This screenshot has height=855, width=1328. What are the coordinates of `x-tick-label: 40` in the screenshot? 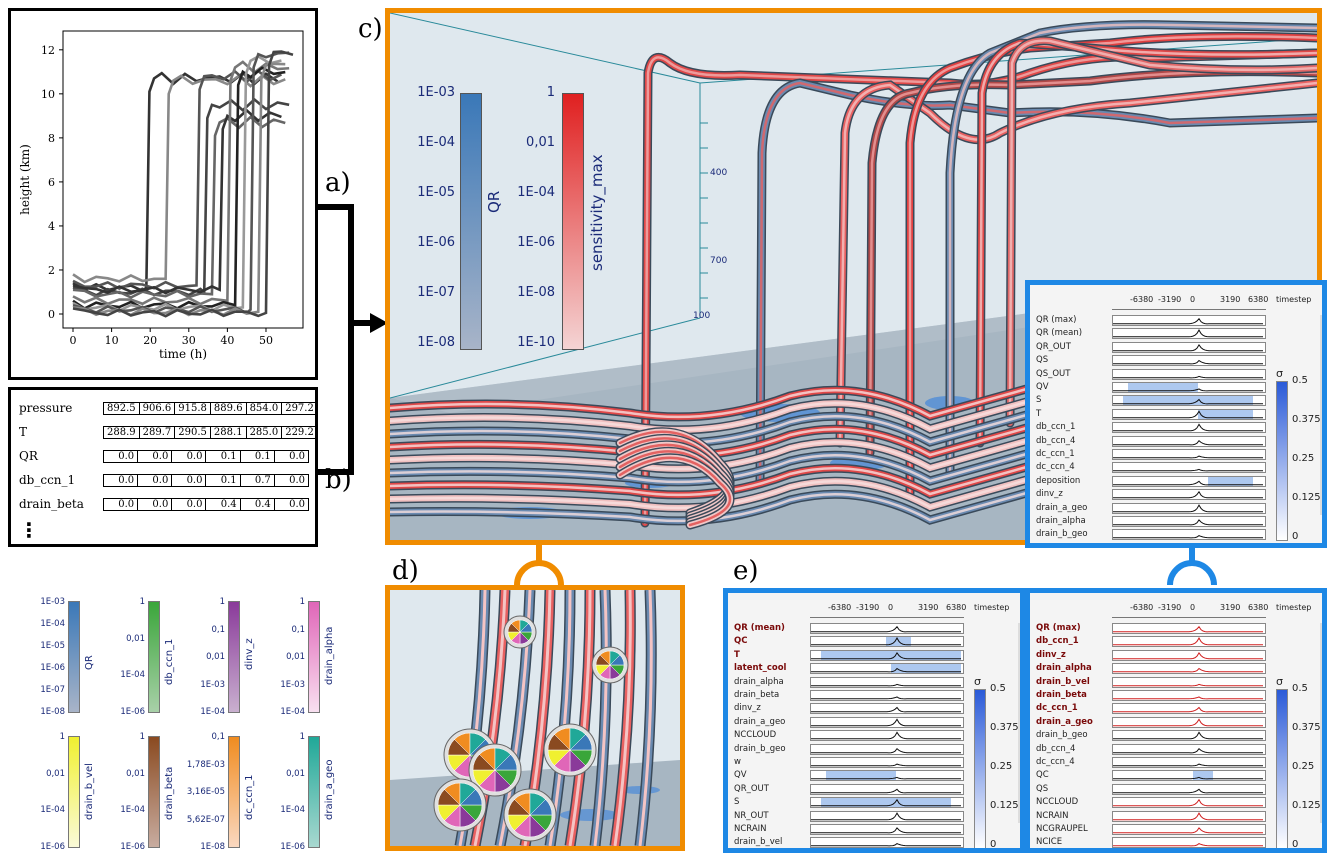 It's located at (227, 340).